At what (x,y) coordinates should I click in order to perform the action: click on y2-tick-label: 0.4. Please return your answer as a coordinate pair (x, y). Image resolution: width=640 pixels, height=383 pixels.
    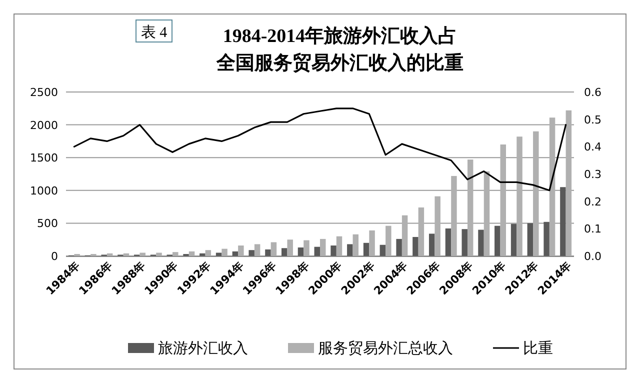
    Looking at the image, I should click on (593, 147).